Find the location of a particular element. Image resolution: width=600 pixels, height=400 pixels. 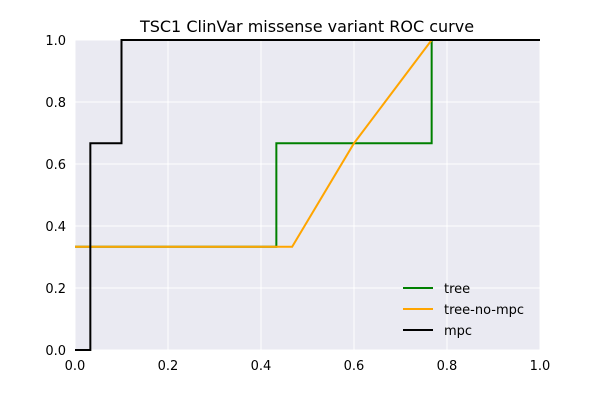

y-tick-label-3: 0.6 is located at coordinates (55, 165).